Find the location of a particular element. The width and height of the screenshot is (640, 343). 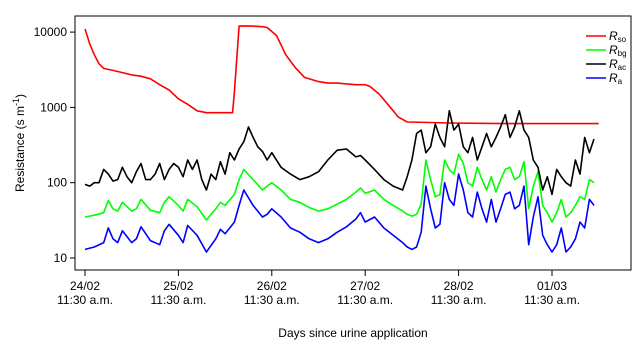

legend-label-a: Ra is located at coordinates (616, 78).